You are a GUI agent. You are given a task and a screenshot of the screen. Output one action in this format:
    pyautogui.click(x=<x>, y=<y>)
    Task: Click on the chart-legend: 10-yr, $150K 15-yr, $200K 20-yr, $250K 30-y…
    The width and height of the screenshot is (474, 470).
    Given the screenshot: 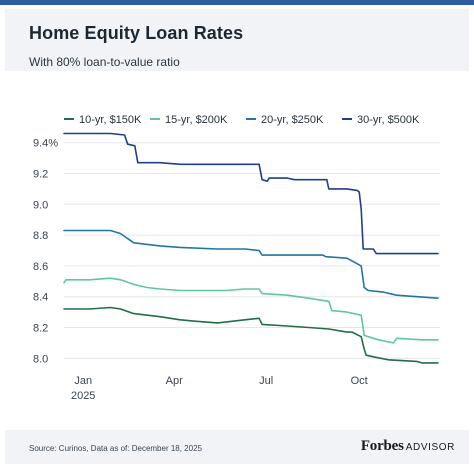 What is the action you would take?
    pyautogui.click(x=242, y=120)
    